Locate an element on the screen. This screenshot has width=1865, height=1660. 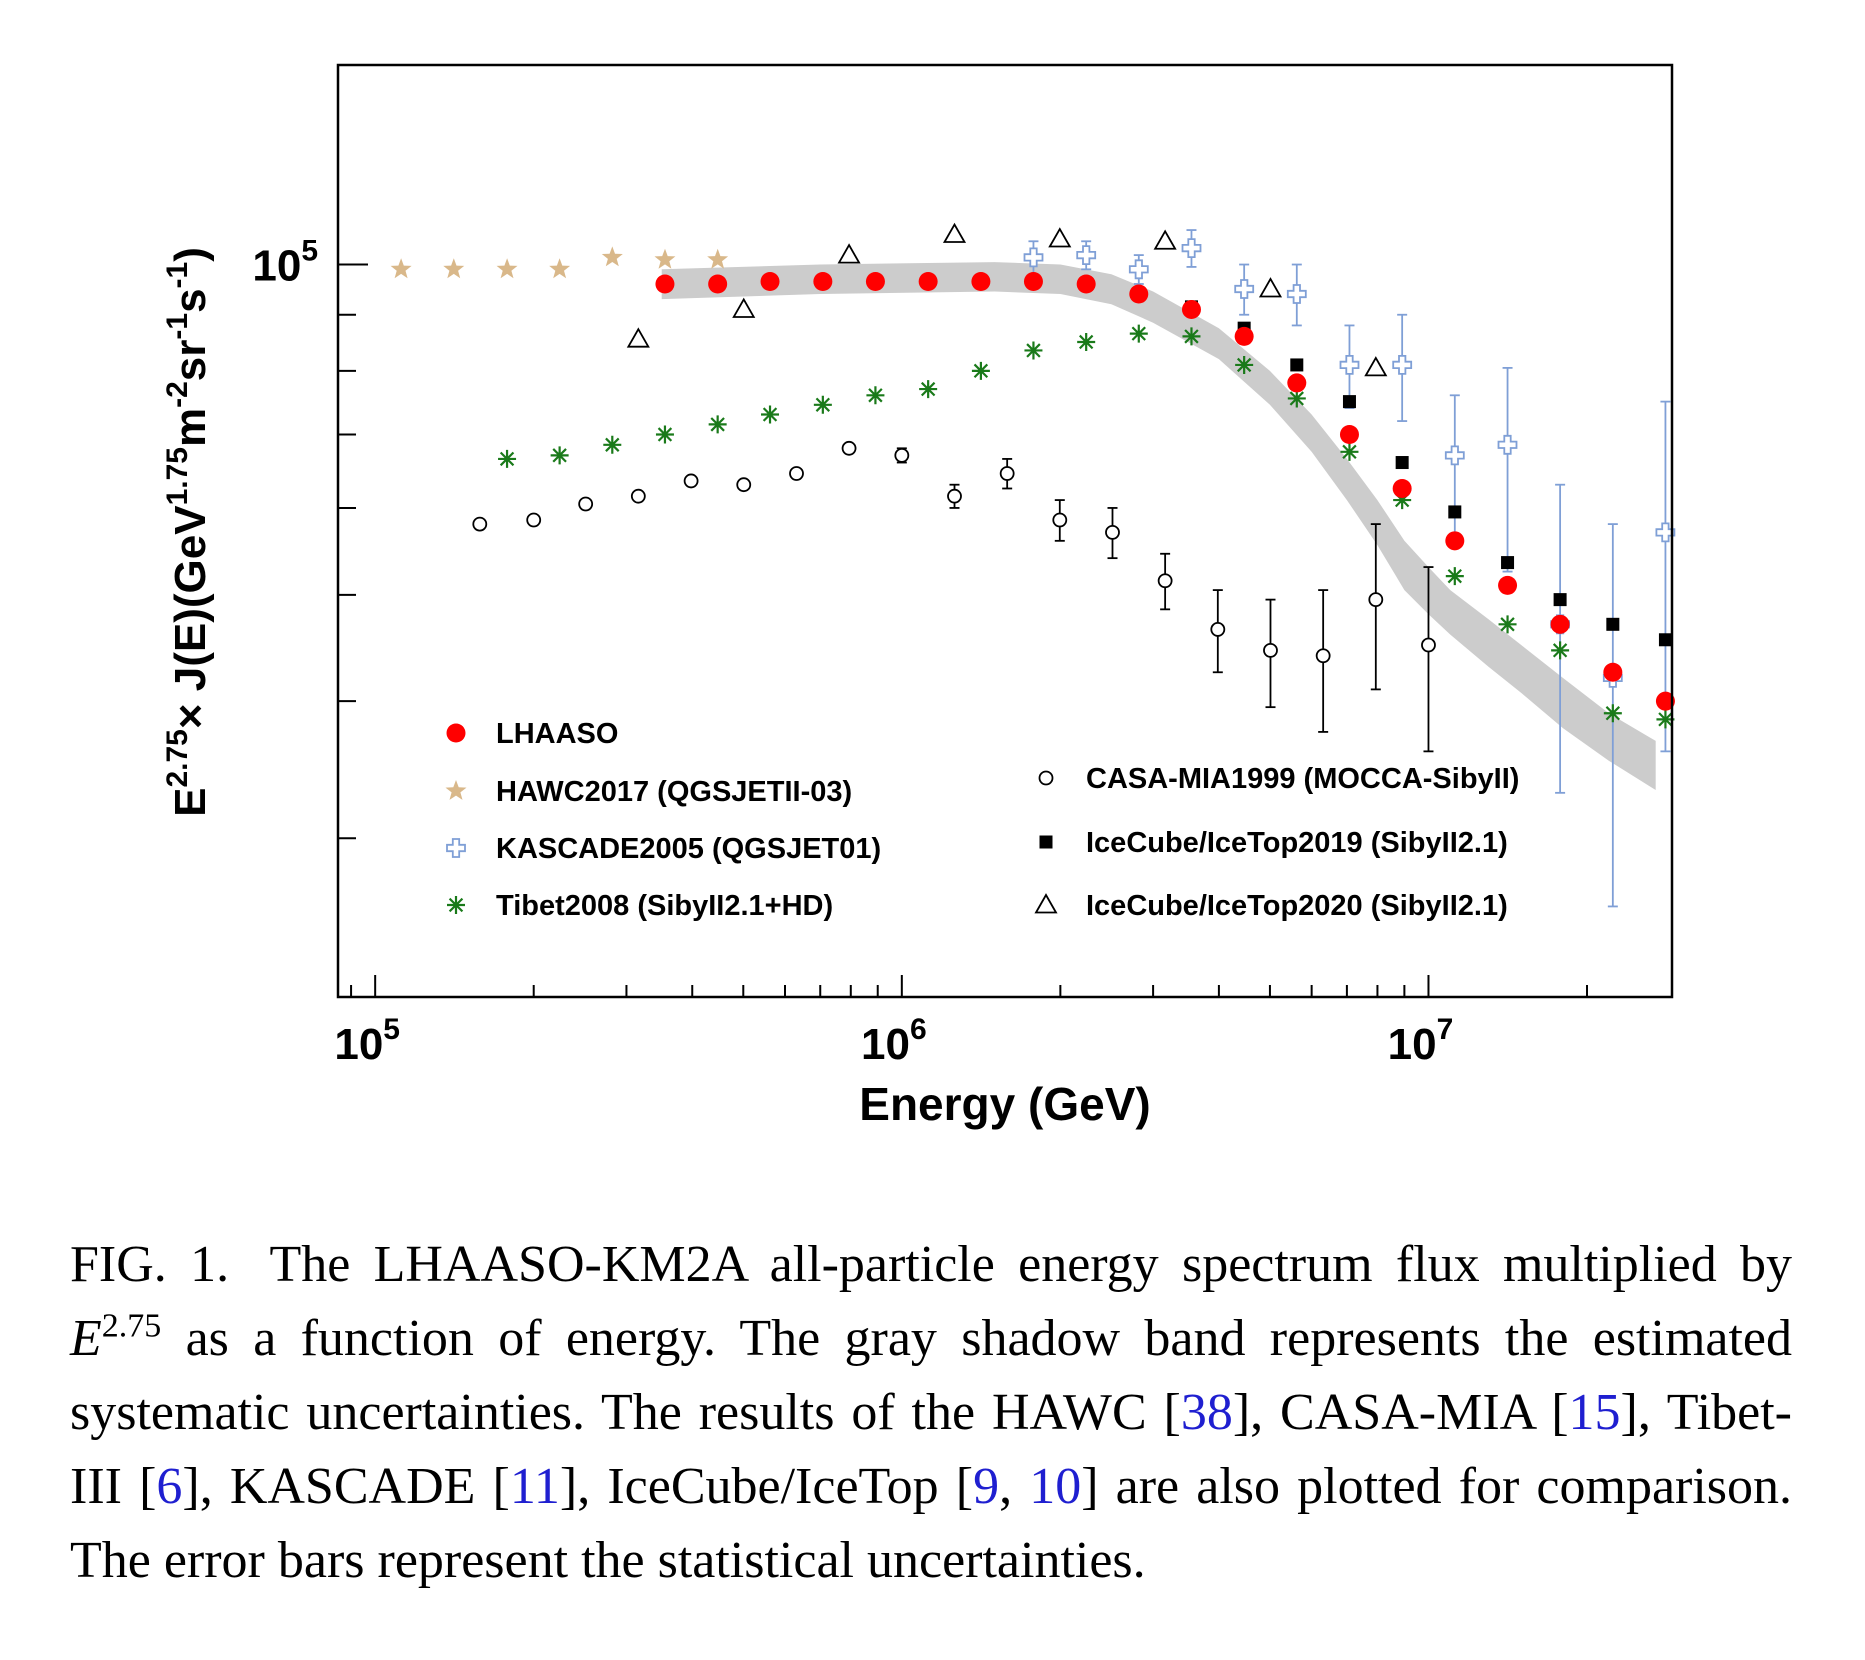
caption-text: ], CASA-MIA [ is located at coordinates (1400, 1412).